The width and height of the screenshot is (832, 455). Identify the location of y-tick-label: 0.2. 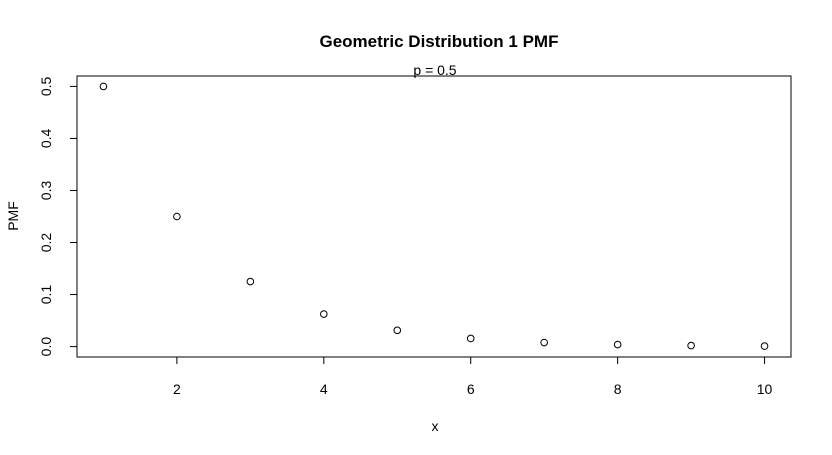
(46, 243).